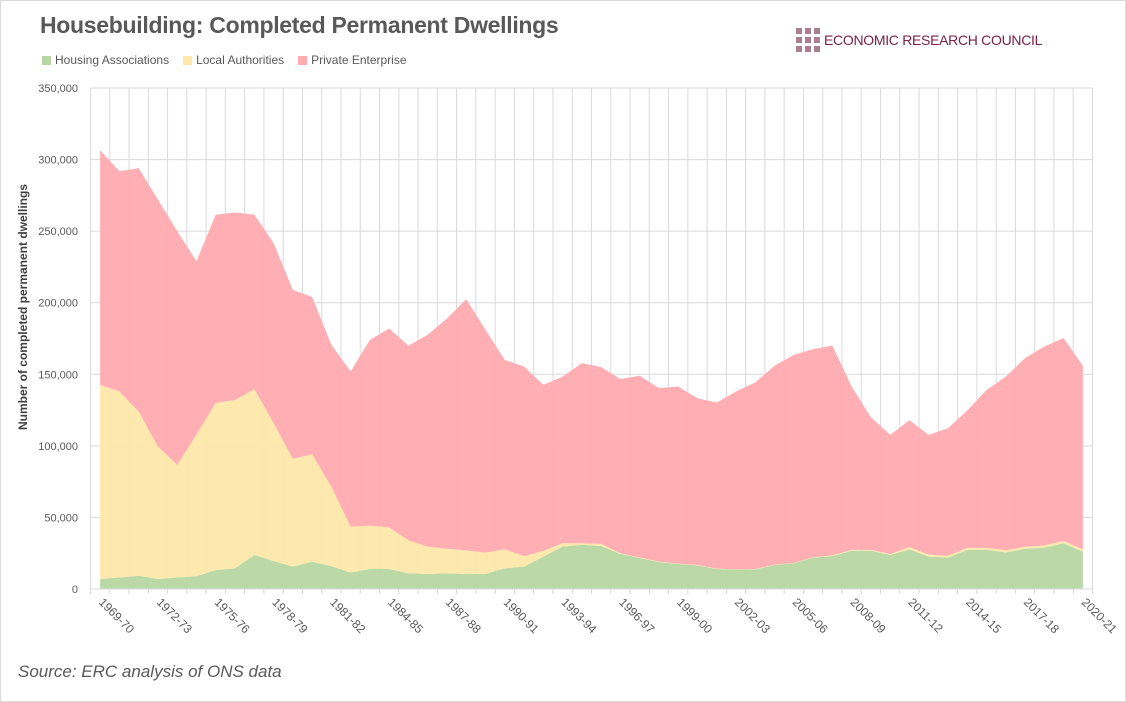 This screenshot has height=702, width=1126. Describe the element at coordinates (347, 615) in the screenshot. I see `x-tick-label: 1981-82` at that location.